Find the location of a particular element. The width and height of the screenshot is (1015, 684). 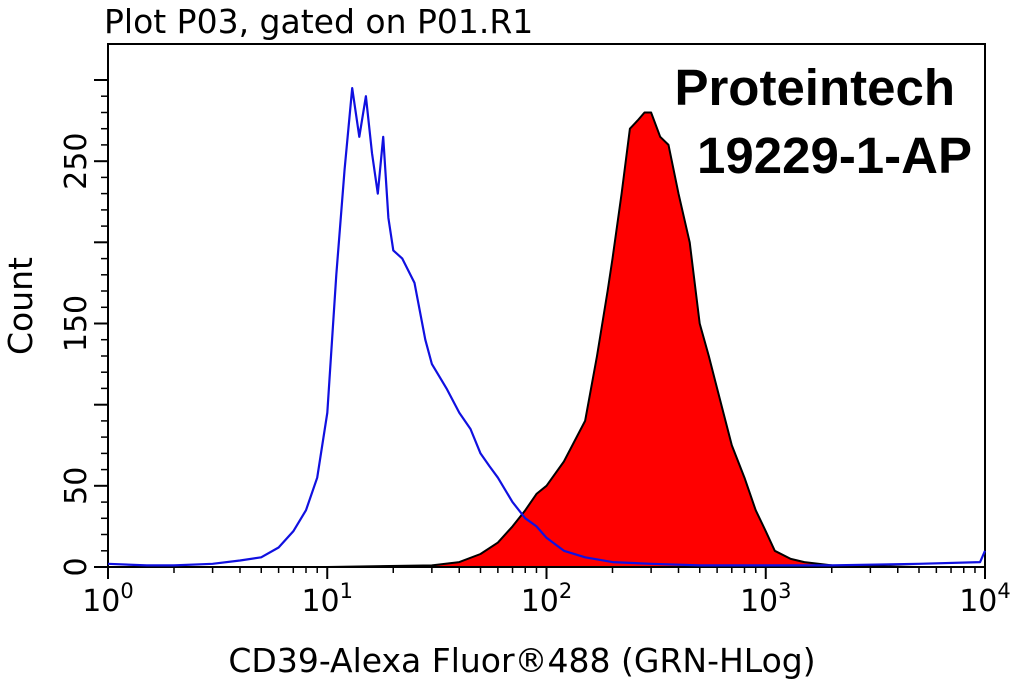

x-tick-label: 10⁰ is located at coordinates (108, 599).